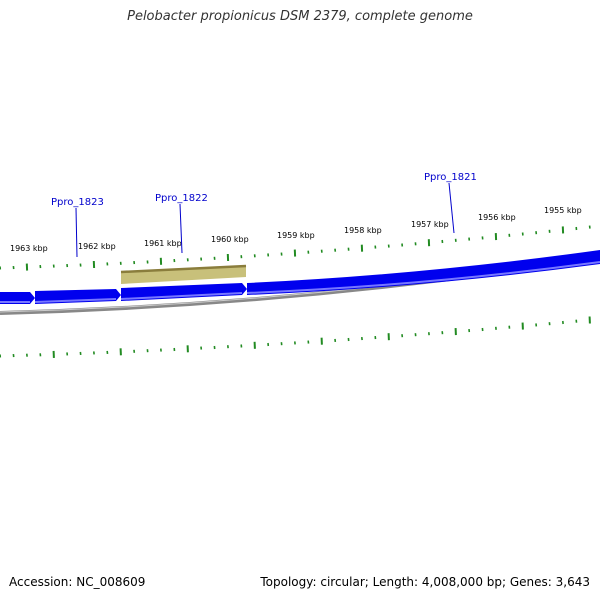 This screenshot has width=600, height=600. Describe the element at coordinates (497, 217) in the screenshot. I see `scale-label: 1956 kbp` at that location.